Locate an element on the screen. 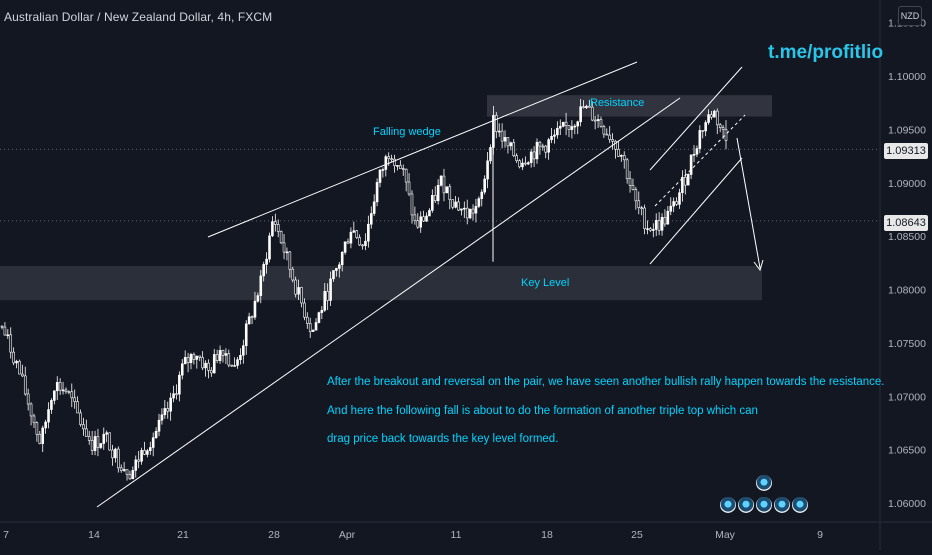  time-tick-label: 25 is located at coordinates (637, 535).